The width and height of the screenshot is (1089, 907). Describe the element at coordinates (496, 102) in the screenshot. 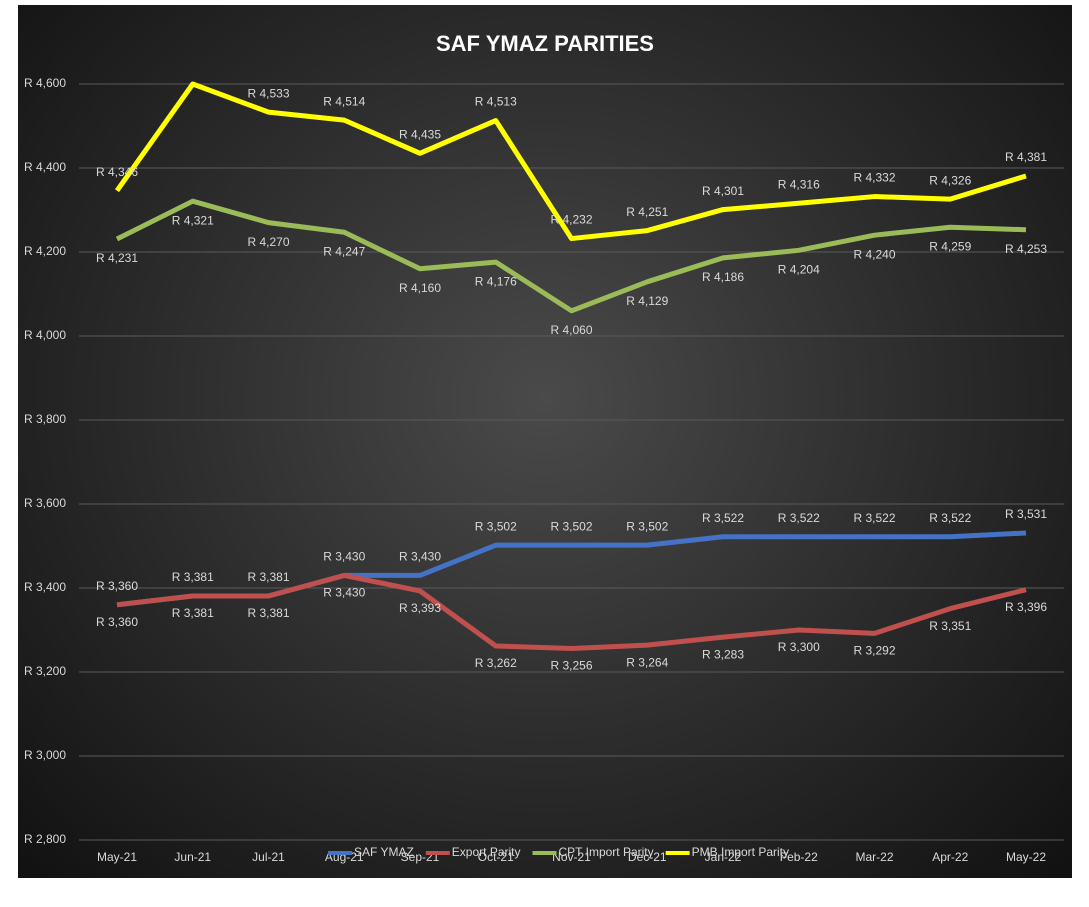

I see `data-label: R 4,513` at that location.